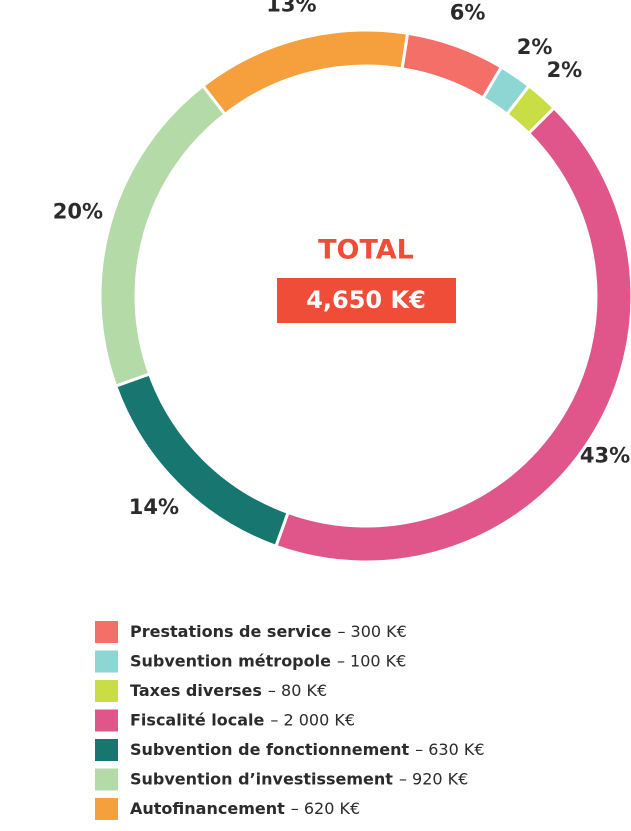  Describe the element at coordinates (270, 749) in the screenshot. I see `legend-name: Subvention de fonctionnement` at that location.